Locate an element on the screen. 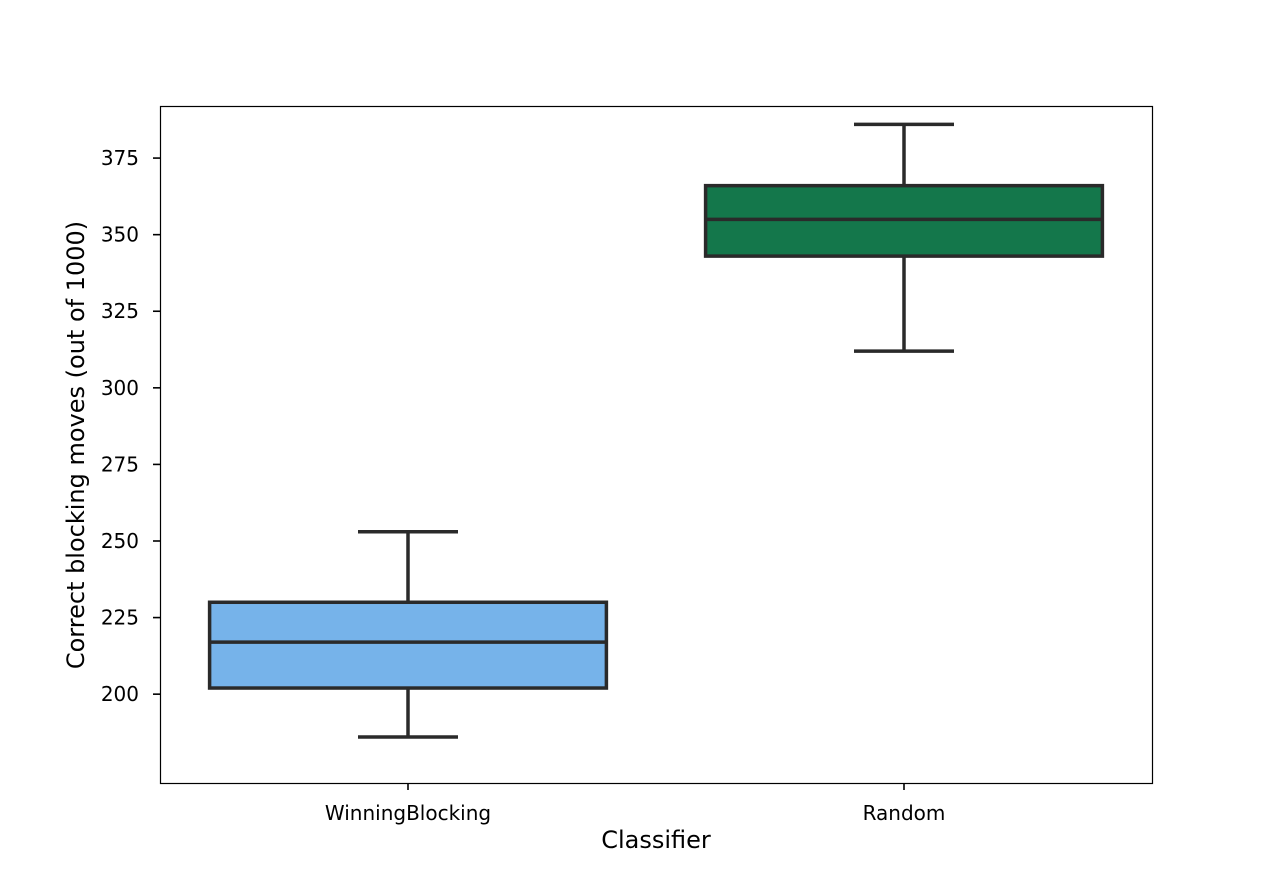 The image size is (1280, 880). y-tick-label: 325 is located at coordinates (120, 311).